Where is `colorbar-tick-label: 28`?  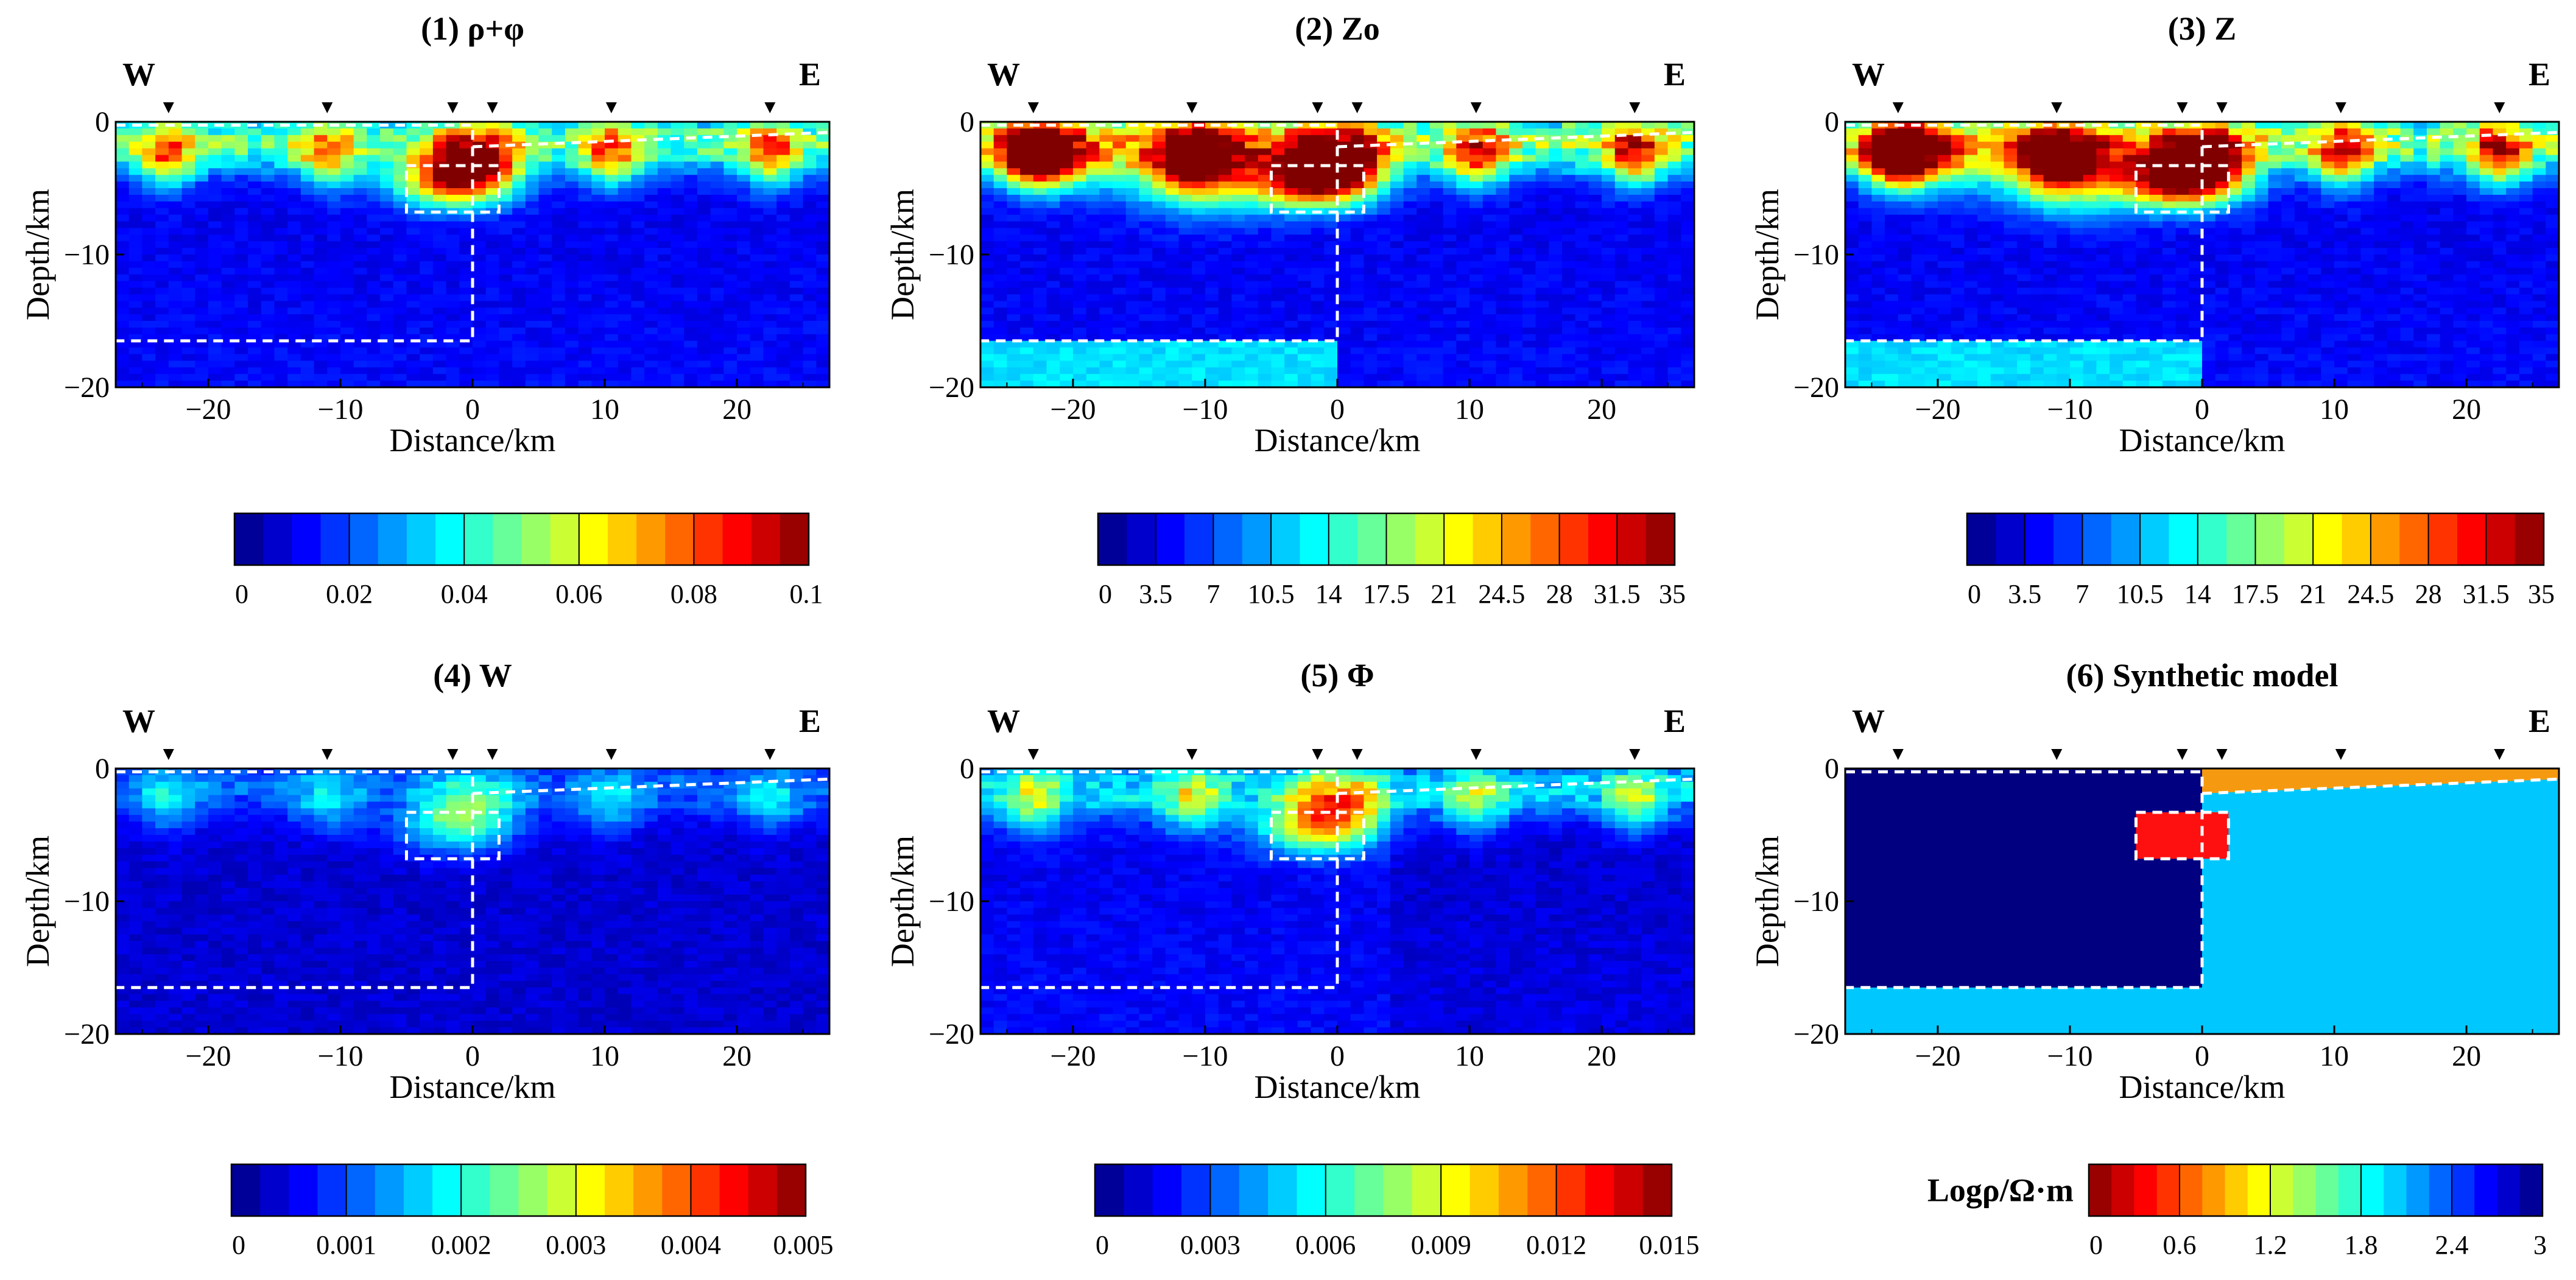
colorbar-tick-label: 28 is located at coordinates (1559, 594).